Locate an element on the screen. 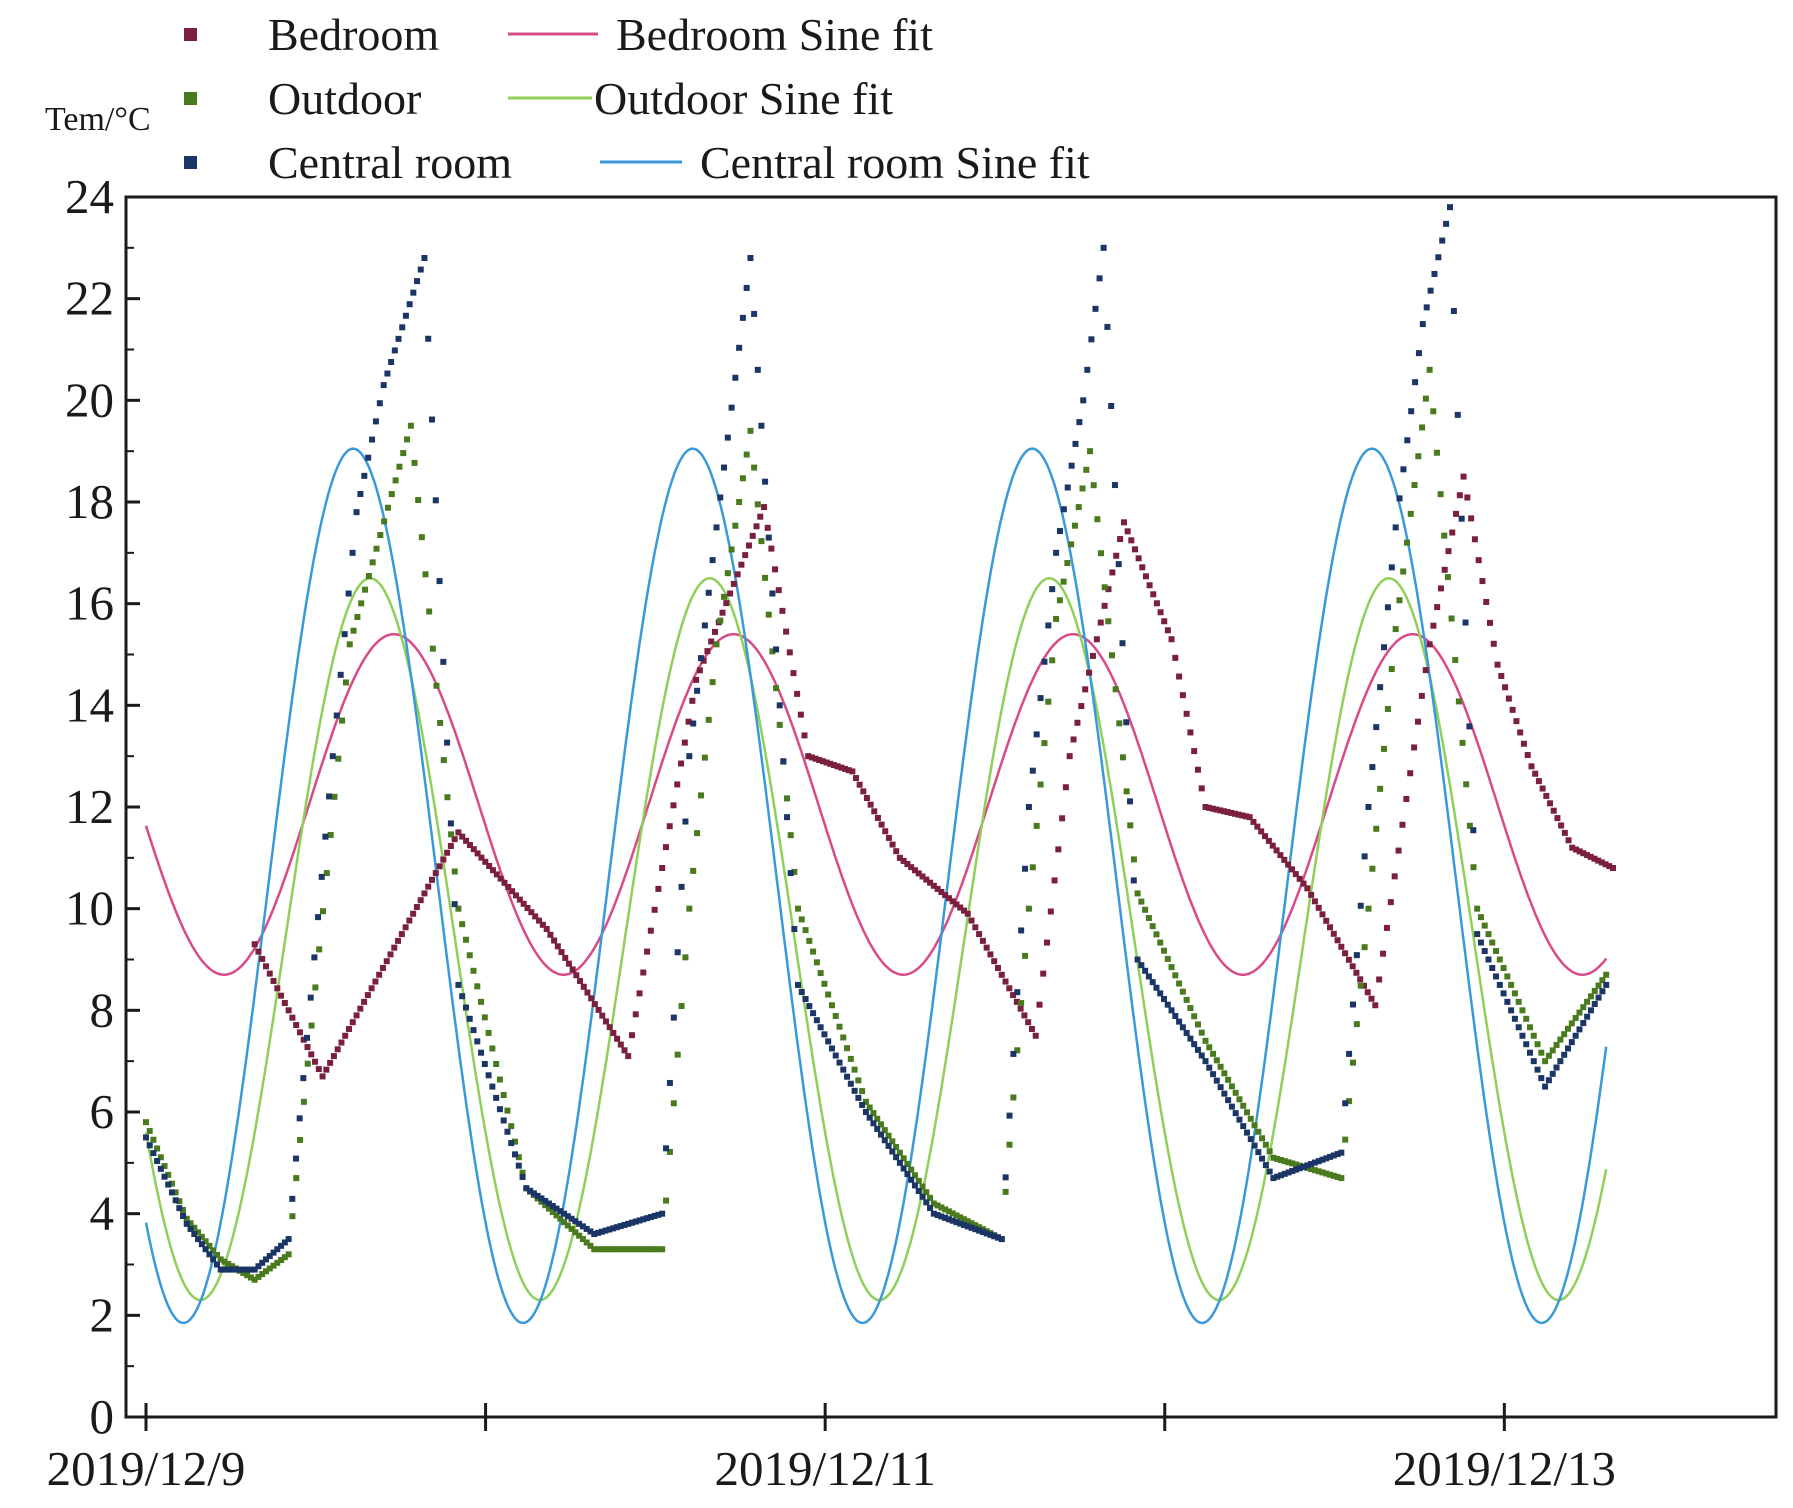 The width and height of the screenshot is (1793, 1508). legend-marker-bedroom is located at coordinates (190, 34).